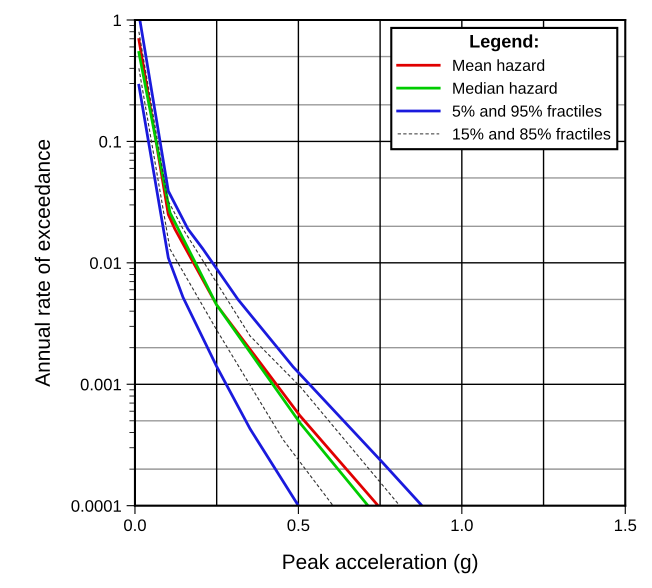  I want to click on legend-label: Median hazard, so click(505, 88).